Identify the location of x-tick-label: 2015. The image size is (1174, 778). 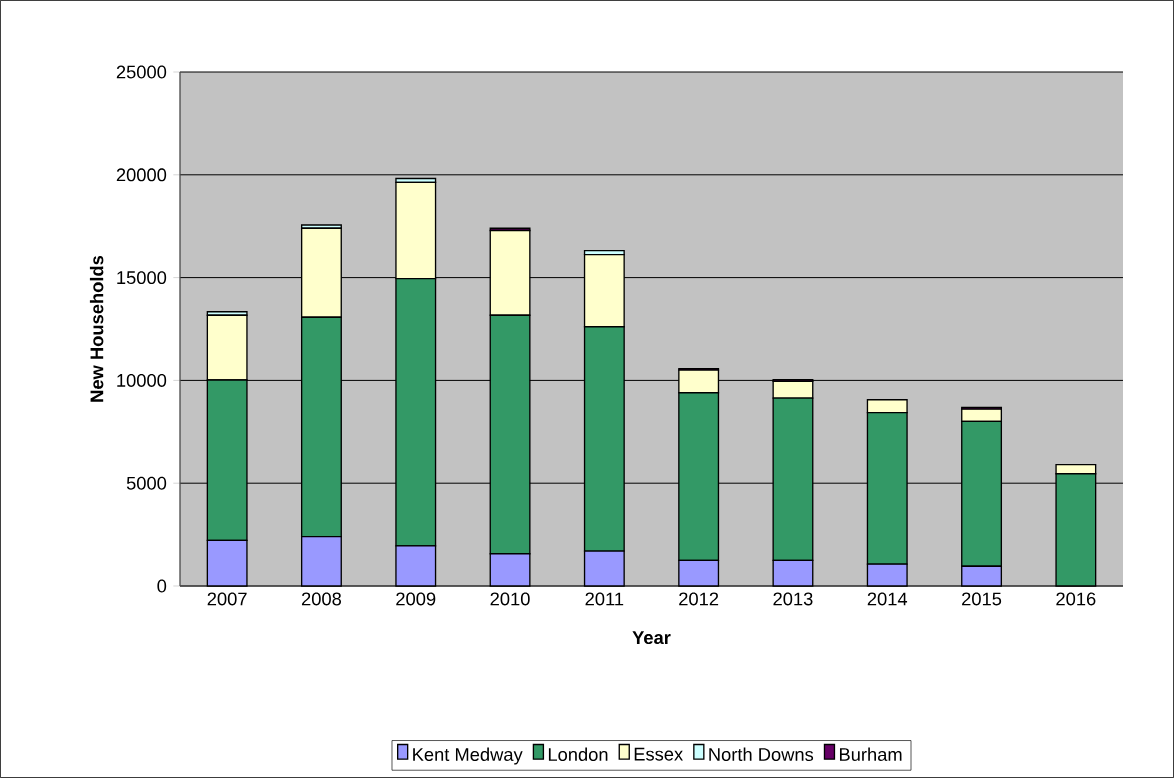
(982, 599).